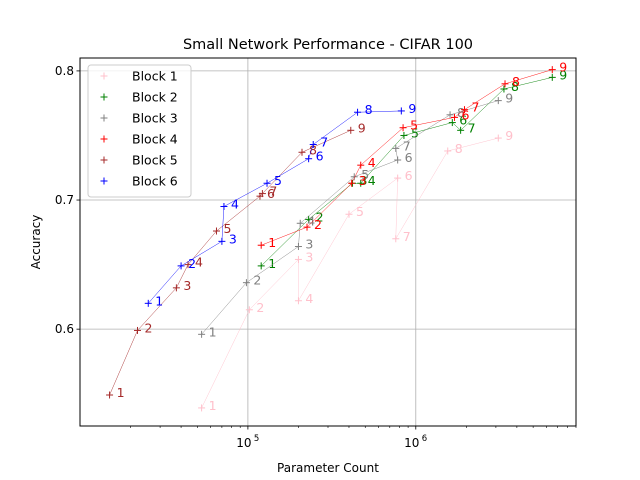 The image size is (640, 480). Describe the element at coordinates (155, 139) in the screenshot. I see `legend-label: Block 4` at that location.